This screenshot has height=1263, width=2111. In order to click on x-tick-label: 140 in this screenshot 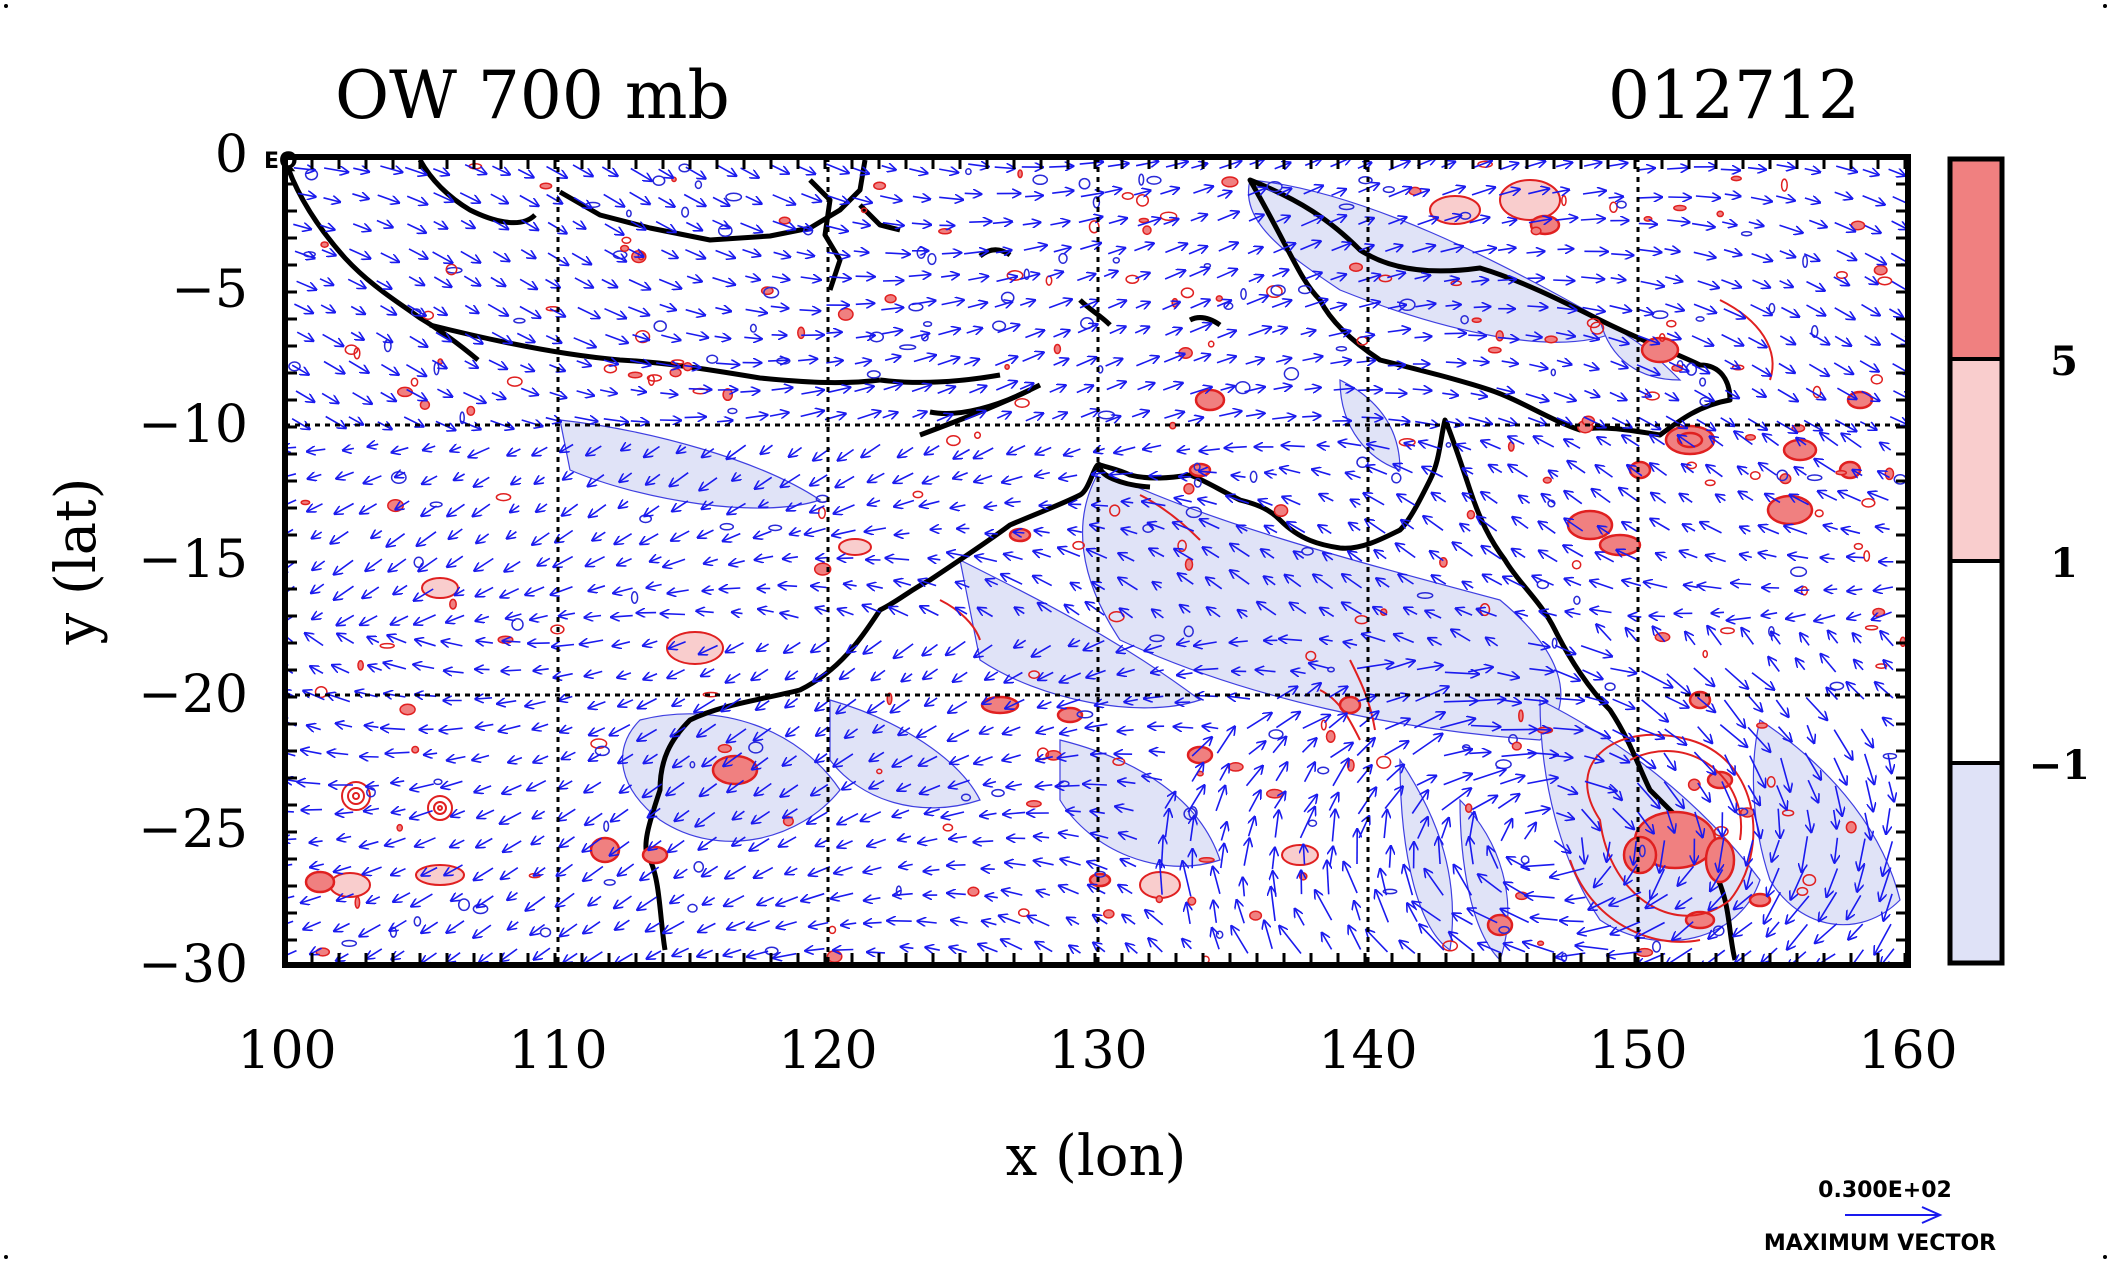, I will do `click(1367, 1051)`.